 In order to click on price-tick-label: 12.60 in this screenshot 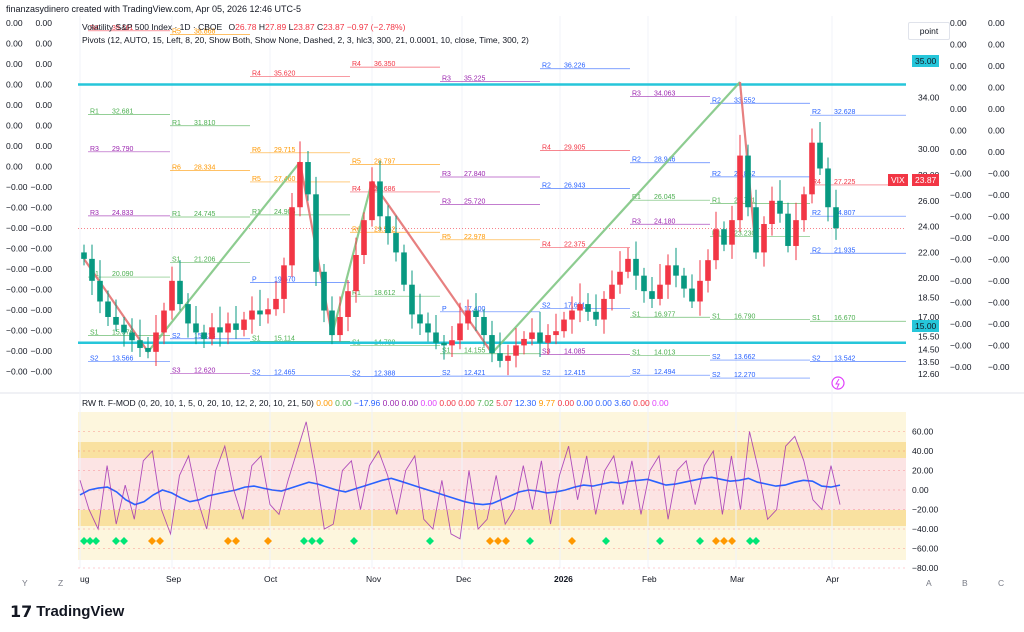, I will do `click(929, 374)`.